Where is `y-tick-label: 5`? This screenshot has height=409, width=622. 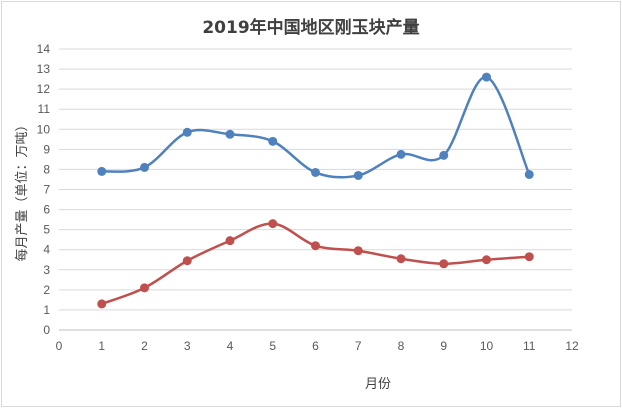
y-tick-label: 5 is located at coordinates (46, 230).